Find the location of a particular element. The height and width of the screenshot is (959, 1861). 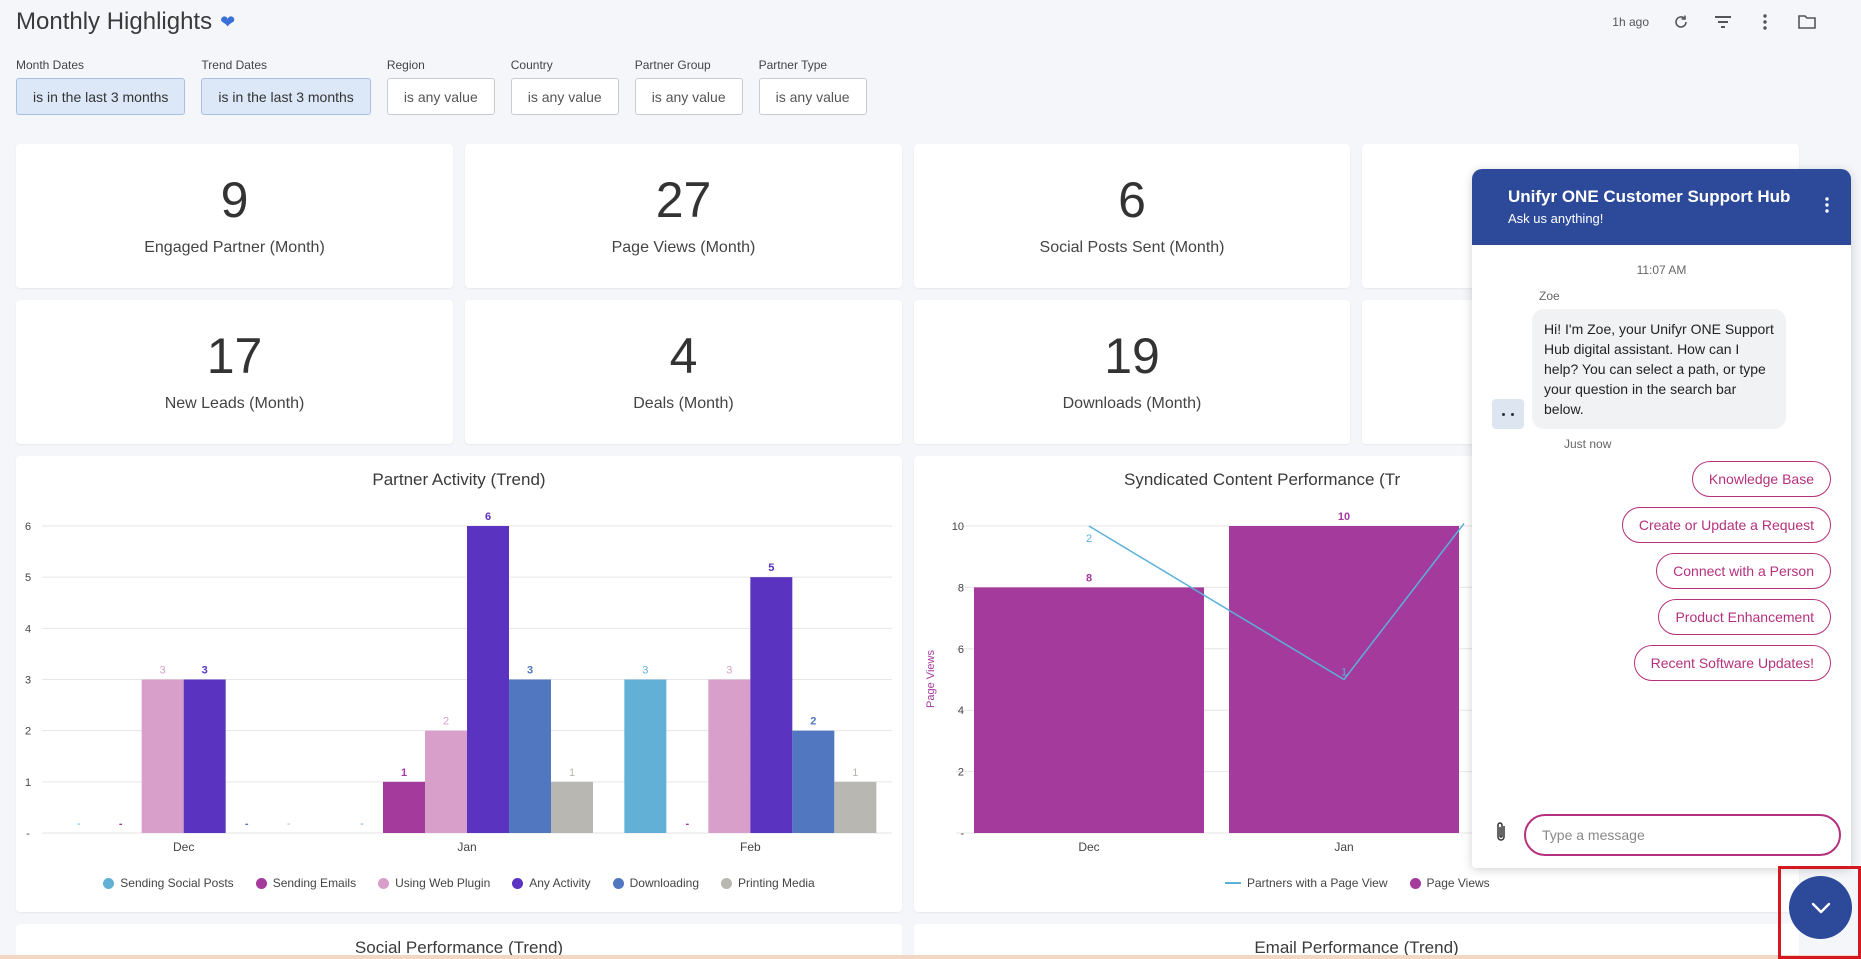

dashboard-toolbar: 1h ago is located at coordinates (1714, 22).